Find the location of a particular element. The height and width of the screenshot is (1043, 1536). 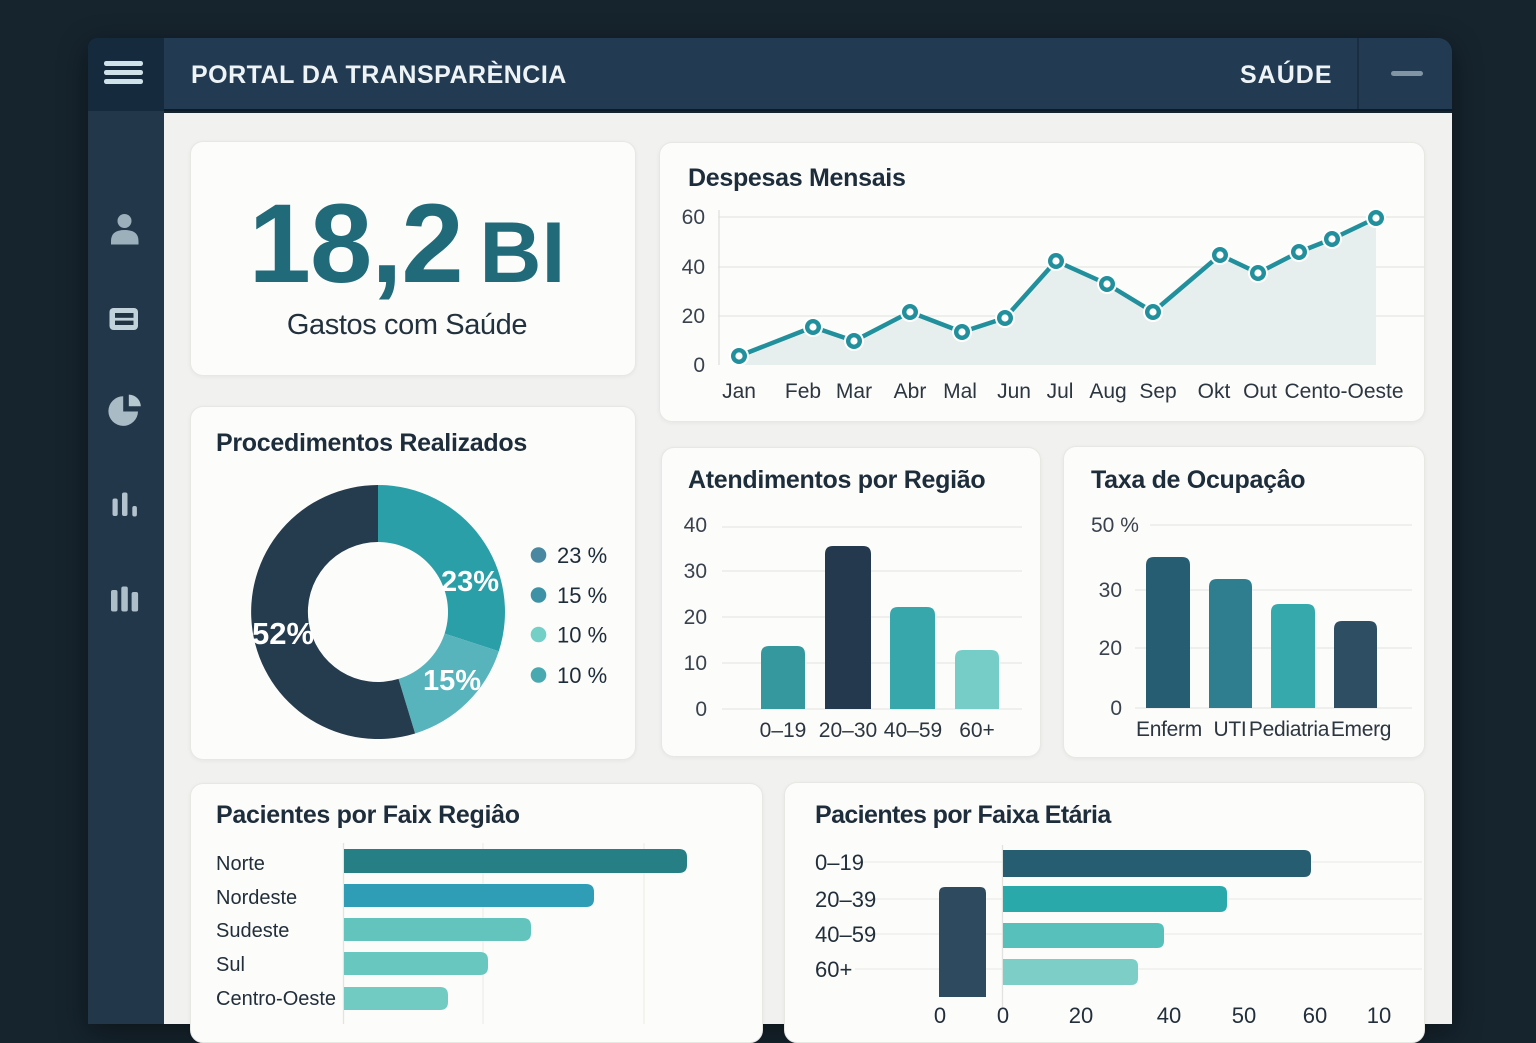

svg-text: 50 is located at coordinates (1244, 1013).